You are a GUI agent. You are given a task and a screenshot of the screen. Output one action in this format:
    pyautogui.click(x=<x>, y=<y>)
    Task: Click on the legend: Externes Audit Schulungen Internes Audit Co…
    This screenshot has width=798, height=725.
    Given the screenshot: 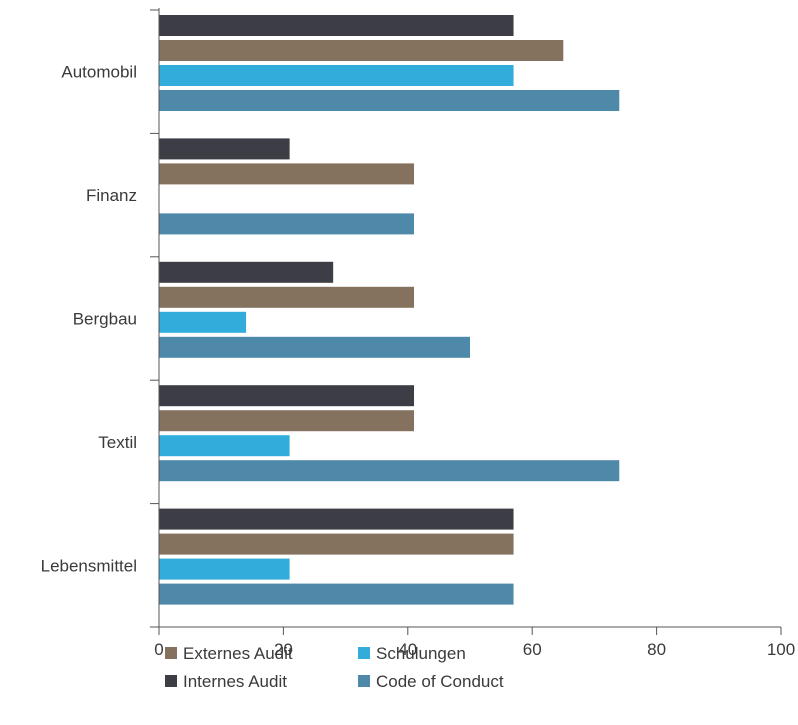 What is the action you would take?
    pyautogui.click(x=334, y=667)
    